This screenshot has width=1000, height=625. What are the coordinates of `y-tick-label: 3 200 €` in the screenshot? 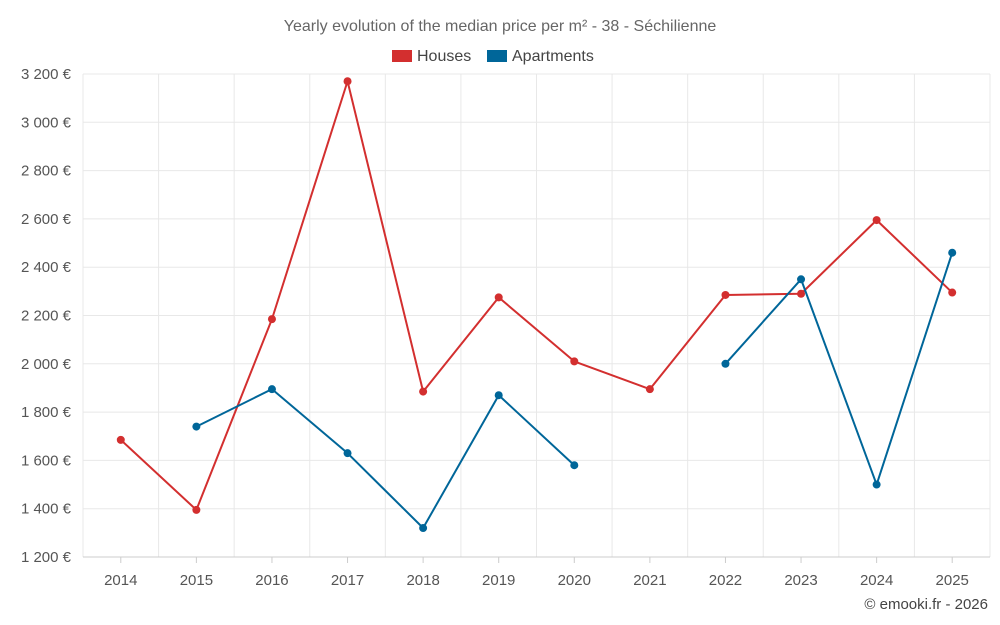 It's located at (46, 74).